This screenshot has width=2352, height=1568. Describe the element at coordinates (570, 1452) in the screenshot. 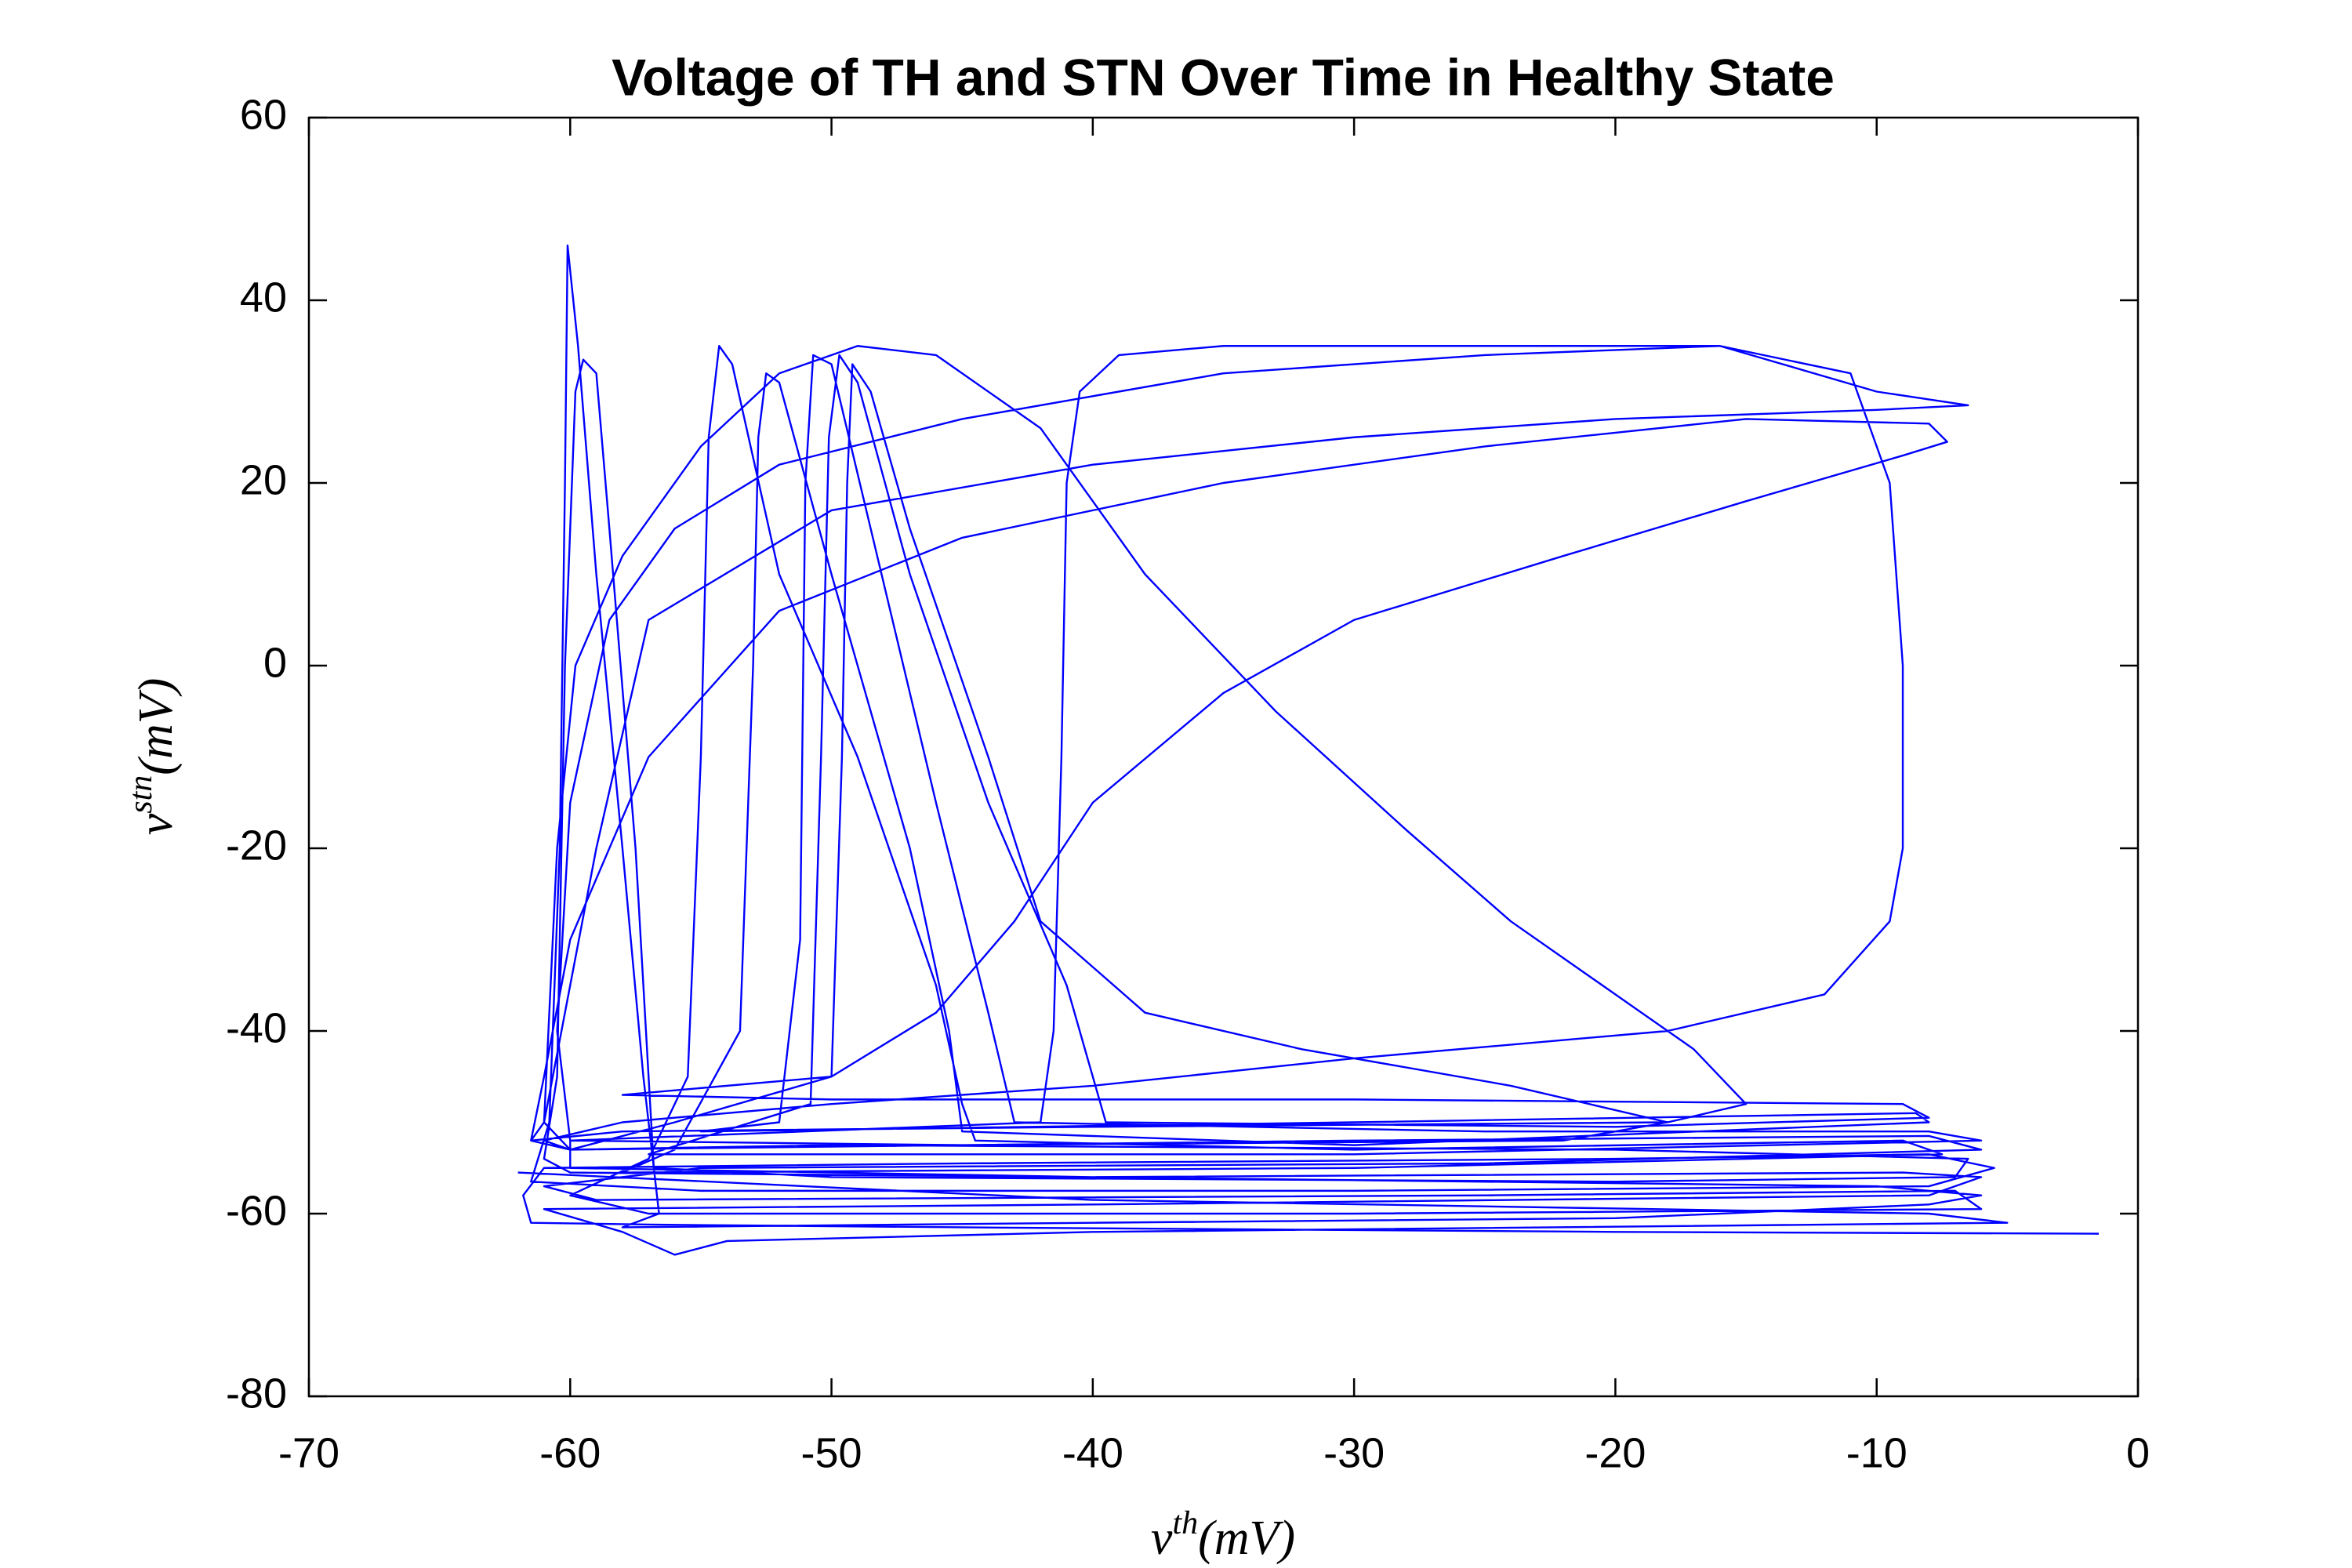

I see `x-tick-label: -60` at that location.